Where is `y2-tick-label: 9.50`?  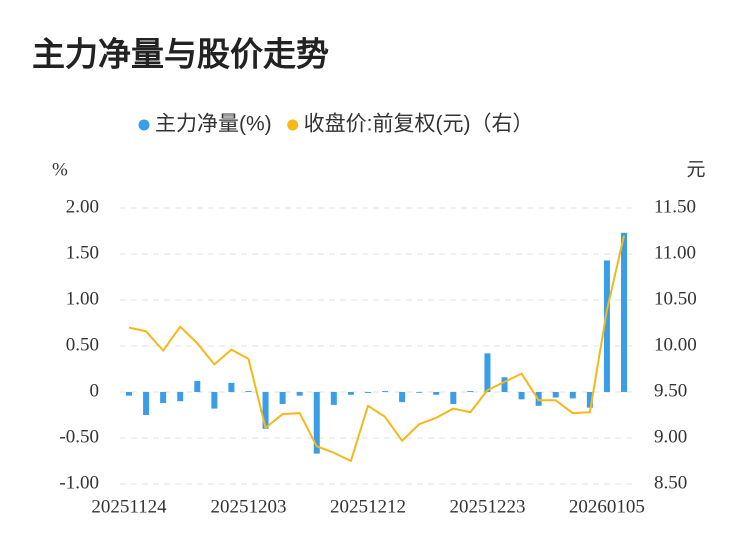
y2-tick-label: 9.50 is located at coordinates (670, 390).